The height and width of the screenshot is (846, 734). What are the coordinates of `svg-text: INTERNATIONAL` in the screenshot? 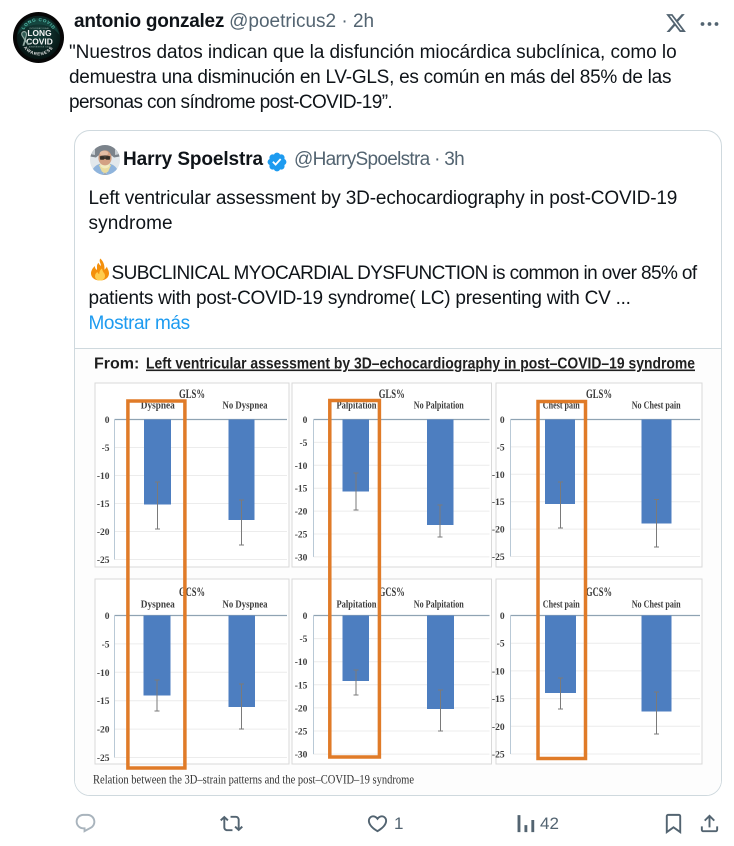 It's located at (39, 28).